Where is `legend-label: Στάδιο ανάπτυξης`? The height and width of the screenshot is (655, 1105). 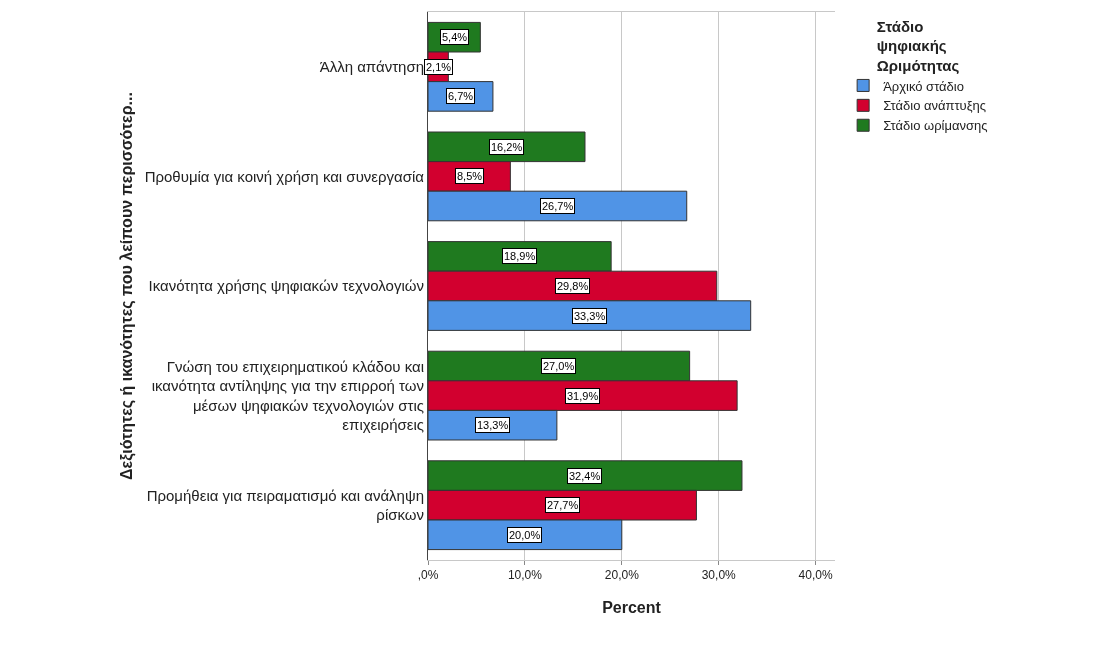
legend-label: Στάδιο ανάπτυξης is located at coordinates (935, 106).